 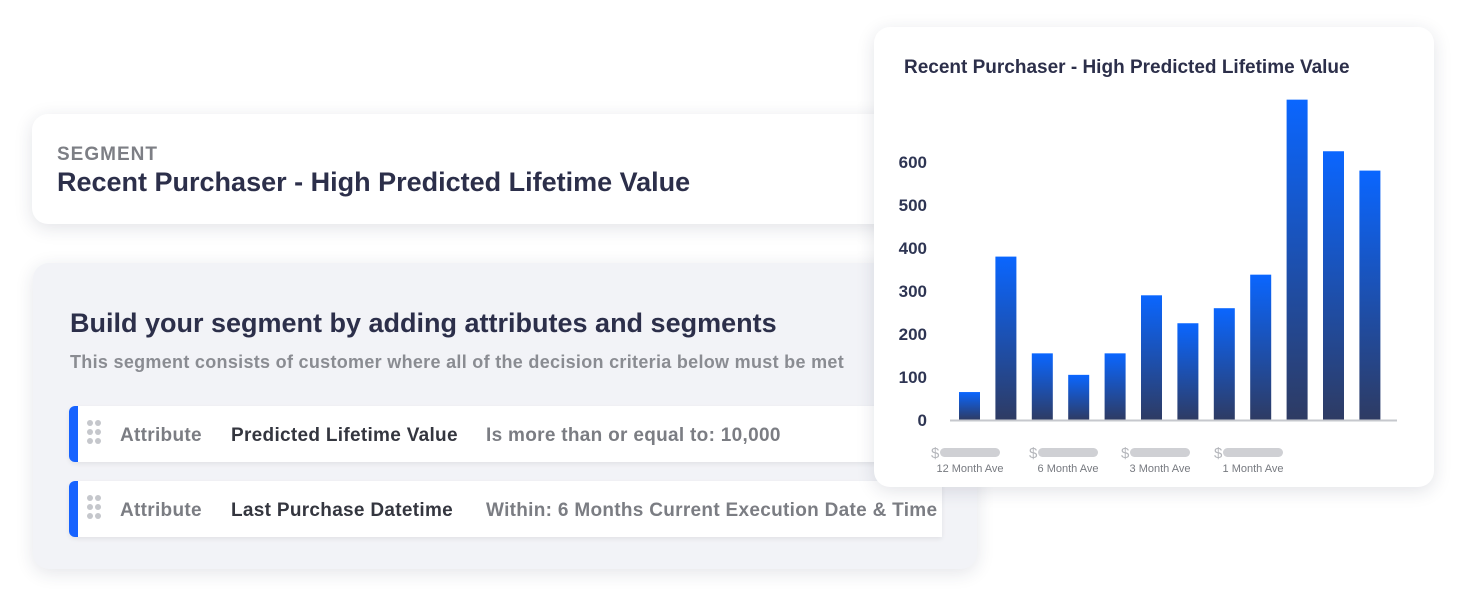 I want to click on x-group-label: 3 Month Ave, so click(x=1160, y=469).